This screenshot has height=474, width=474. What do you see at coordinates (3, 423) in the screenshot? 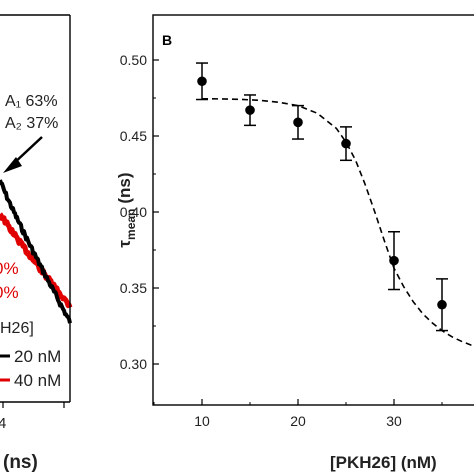
I see `left-panel-tick-label: 4` at bounding box center [3, 423].